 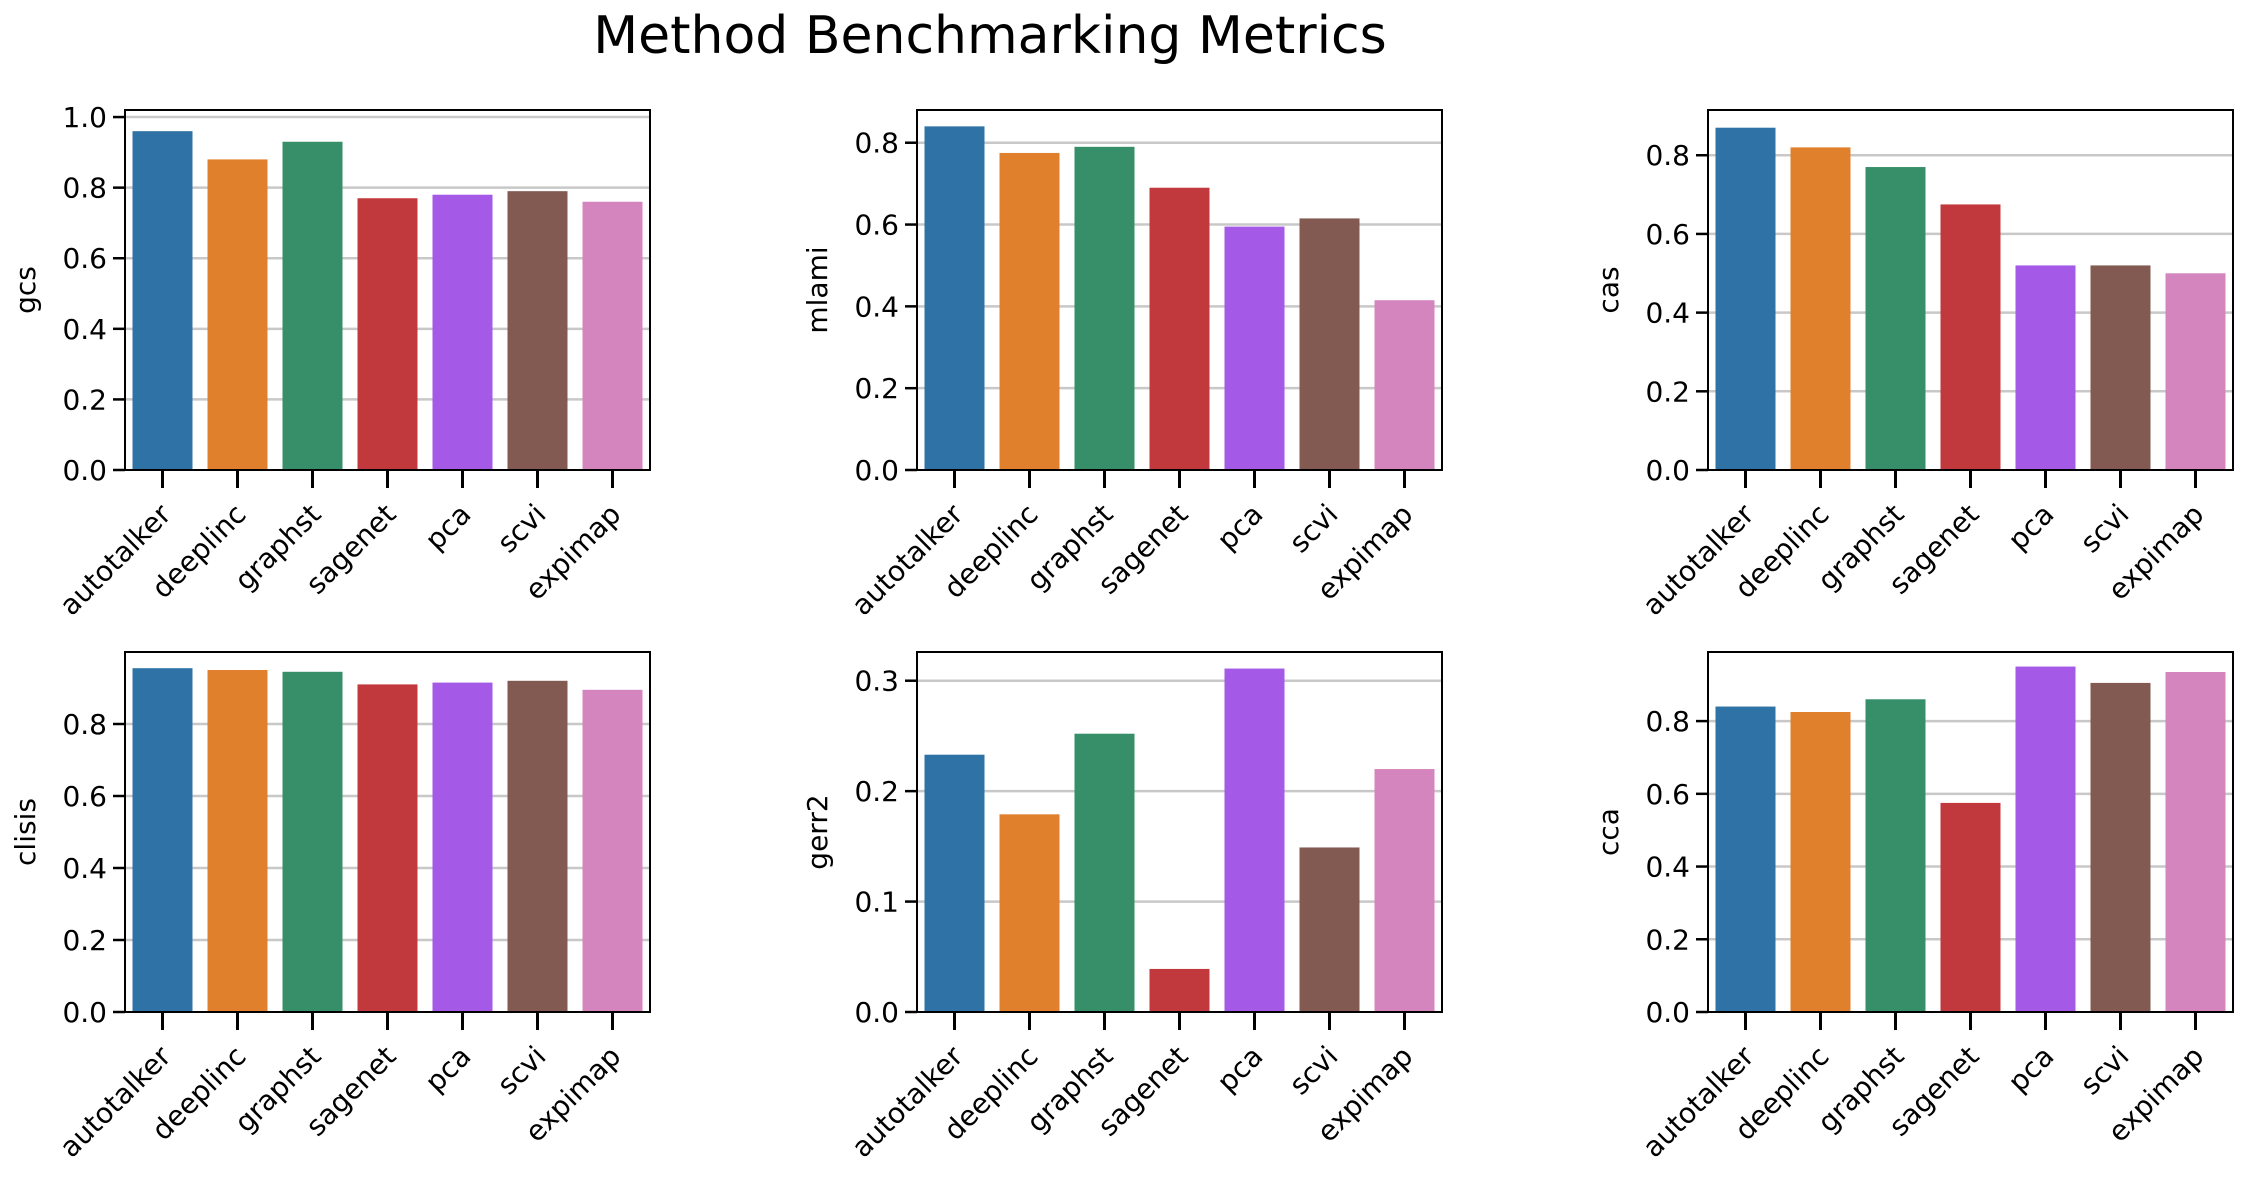 What do you see at coordinates (1608, 832) in the screenshot?
I see `y-axis-label: cca` at bounding box center [1608, 832].